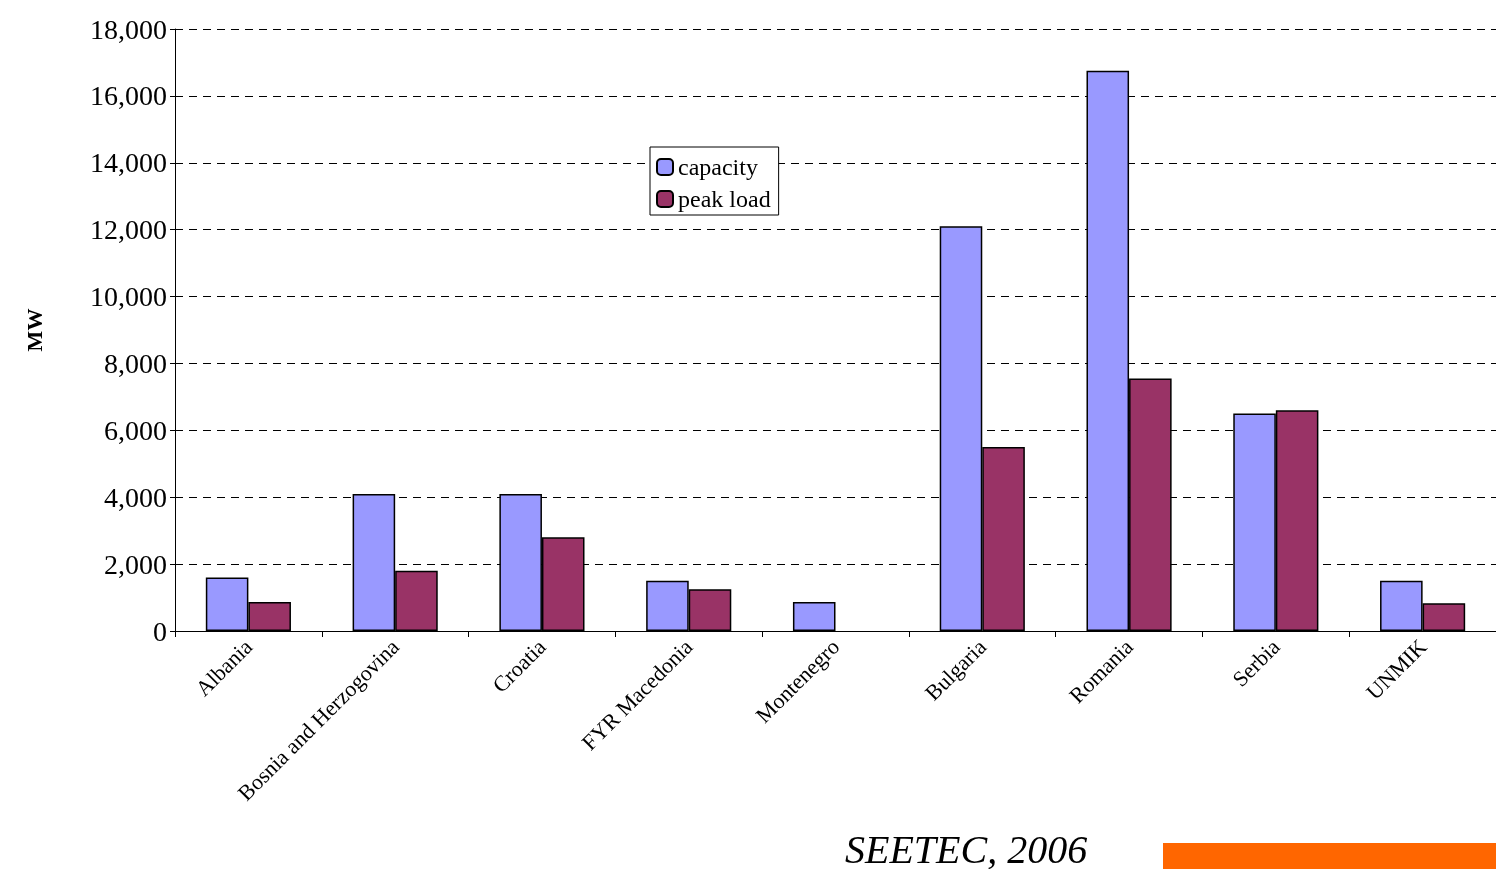  What do you see at coordinates (724, 199) in the screenshot?
I see `legend-label: peak load` at bounding box center [724, 199].